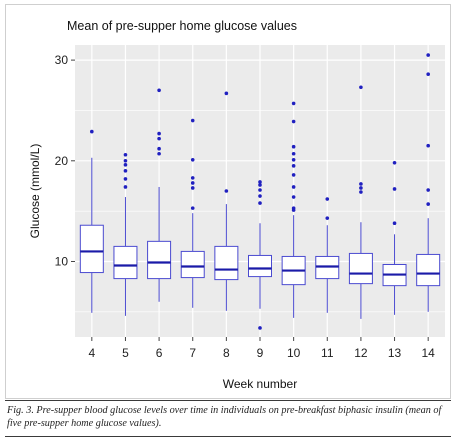 The width and height of the screenshot is (457, 438). What do you see at coordinates (260, 384) in the screenshot?
I see `x-axis-label: Week number` at bounding box center [260, 384].